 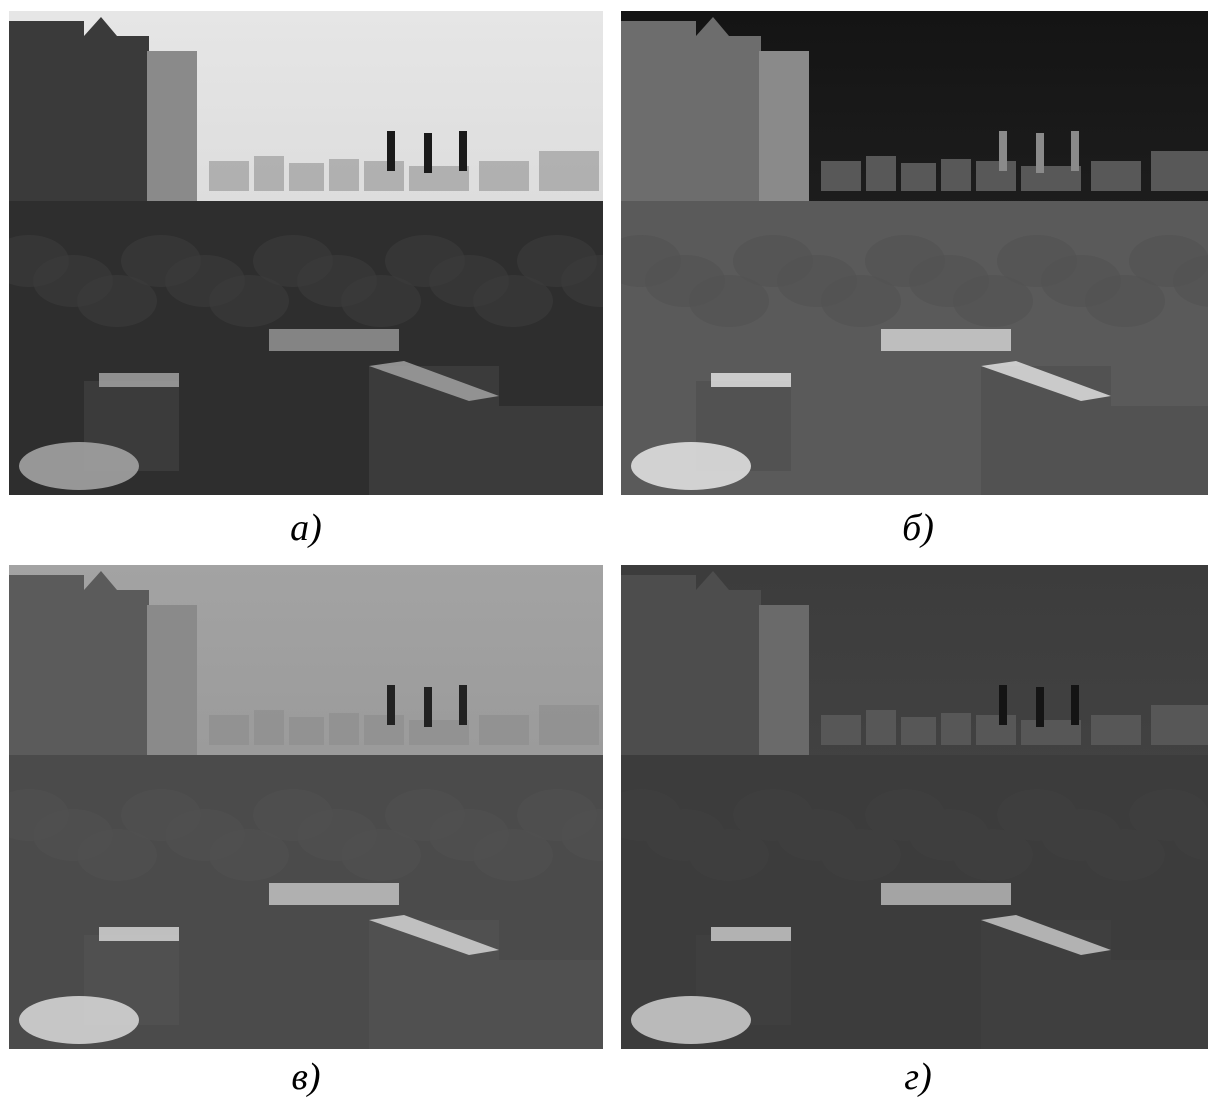 What do you see at coordinates (918, 1077) in the screenshot?
I see `caption-d: г)` at bounding box center [918, 1077].